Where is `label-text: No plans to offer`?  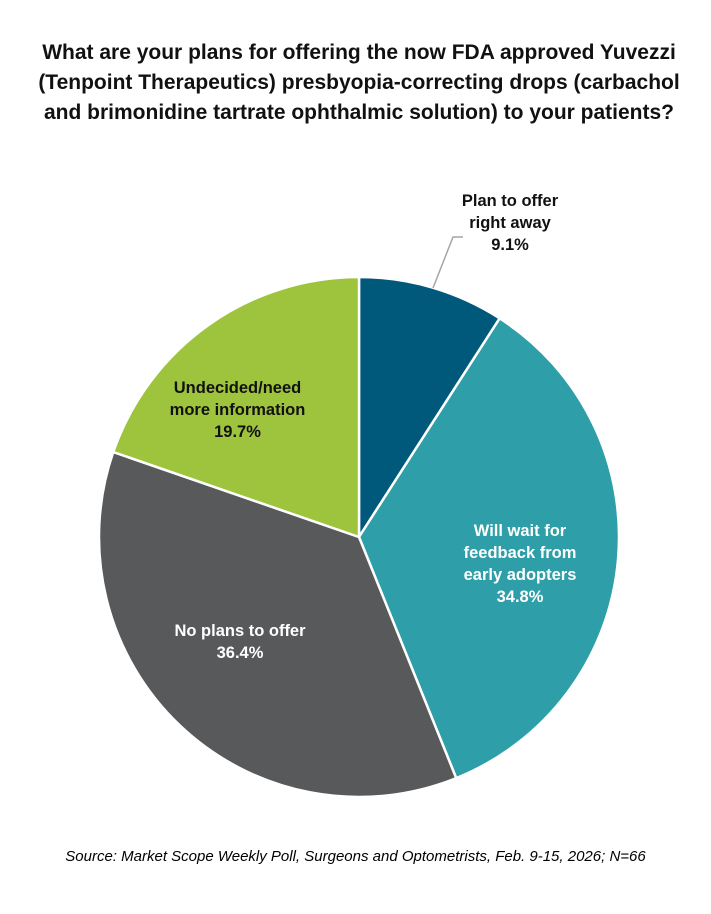
label-text: No plans to offer is located at coordinates (240, 631).